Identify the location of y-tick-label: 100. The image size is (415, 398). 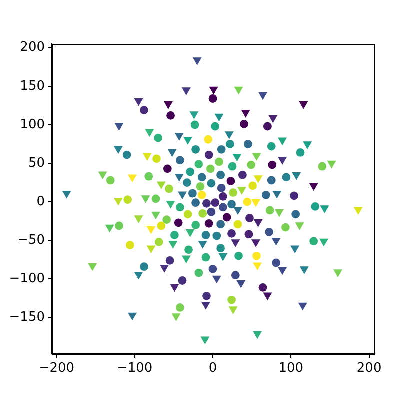
(32, 124).